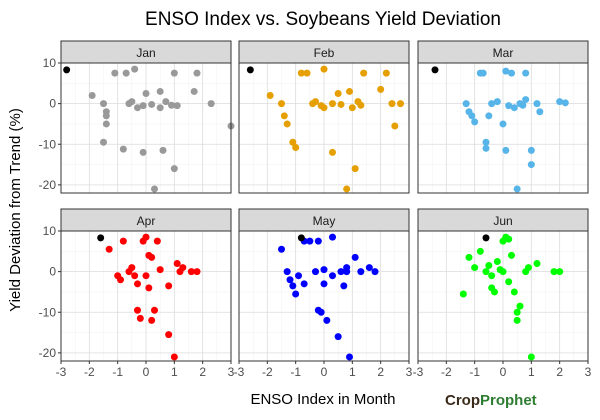 The height and width of the screenshot is (420, 600). Describe the element at coordinates (61, 372) in the screenshot. I see `x-tick-label: -3` at that location.